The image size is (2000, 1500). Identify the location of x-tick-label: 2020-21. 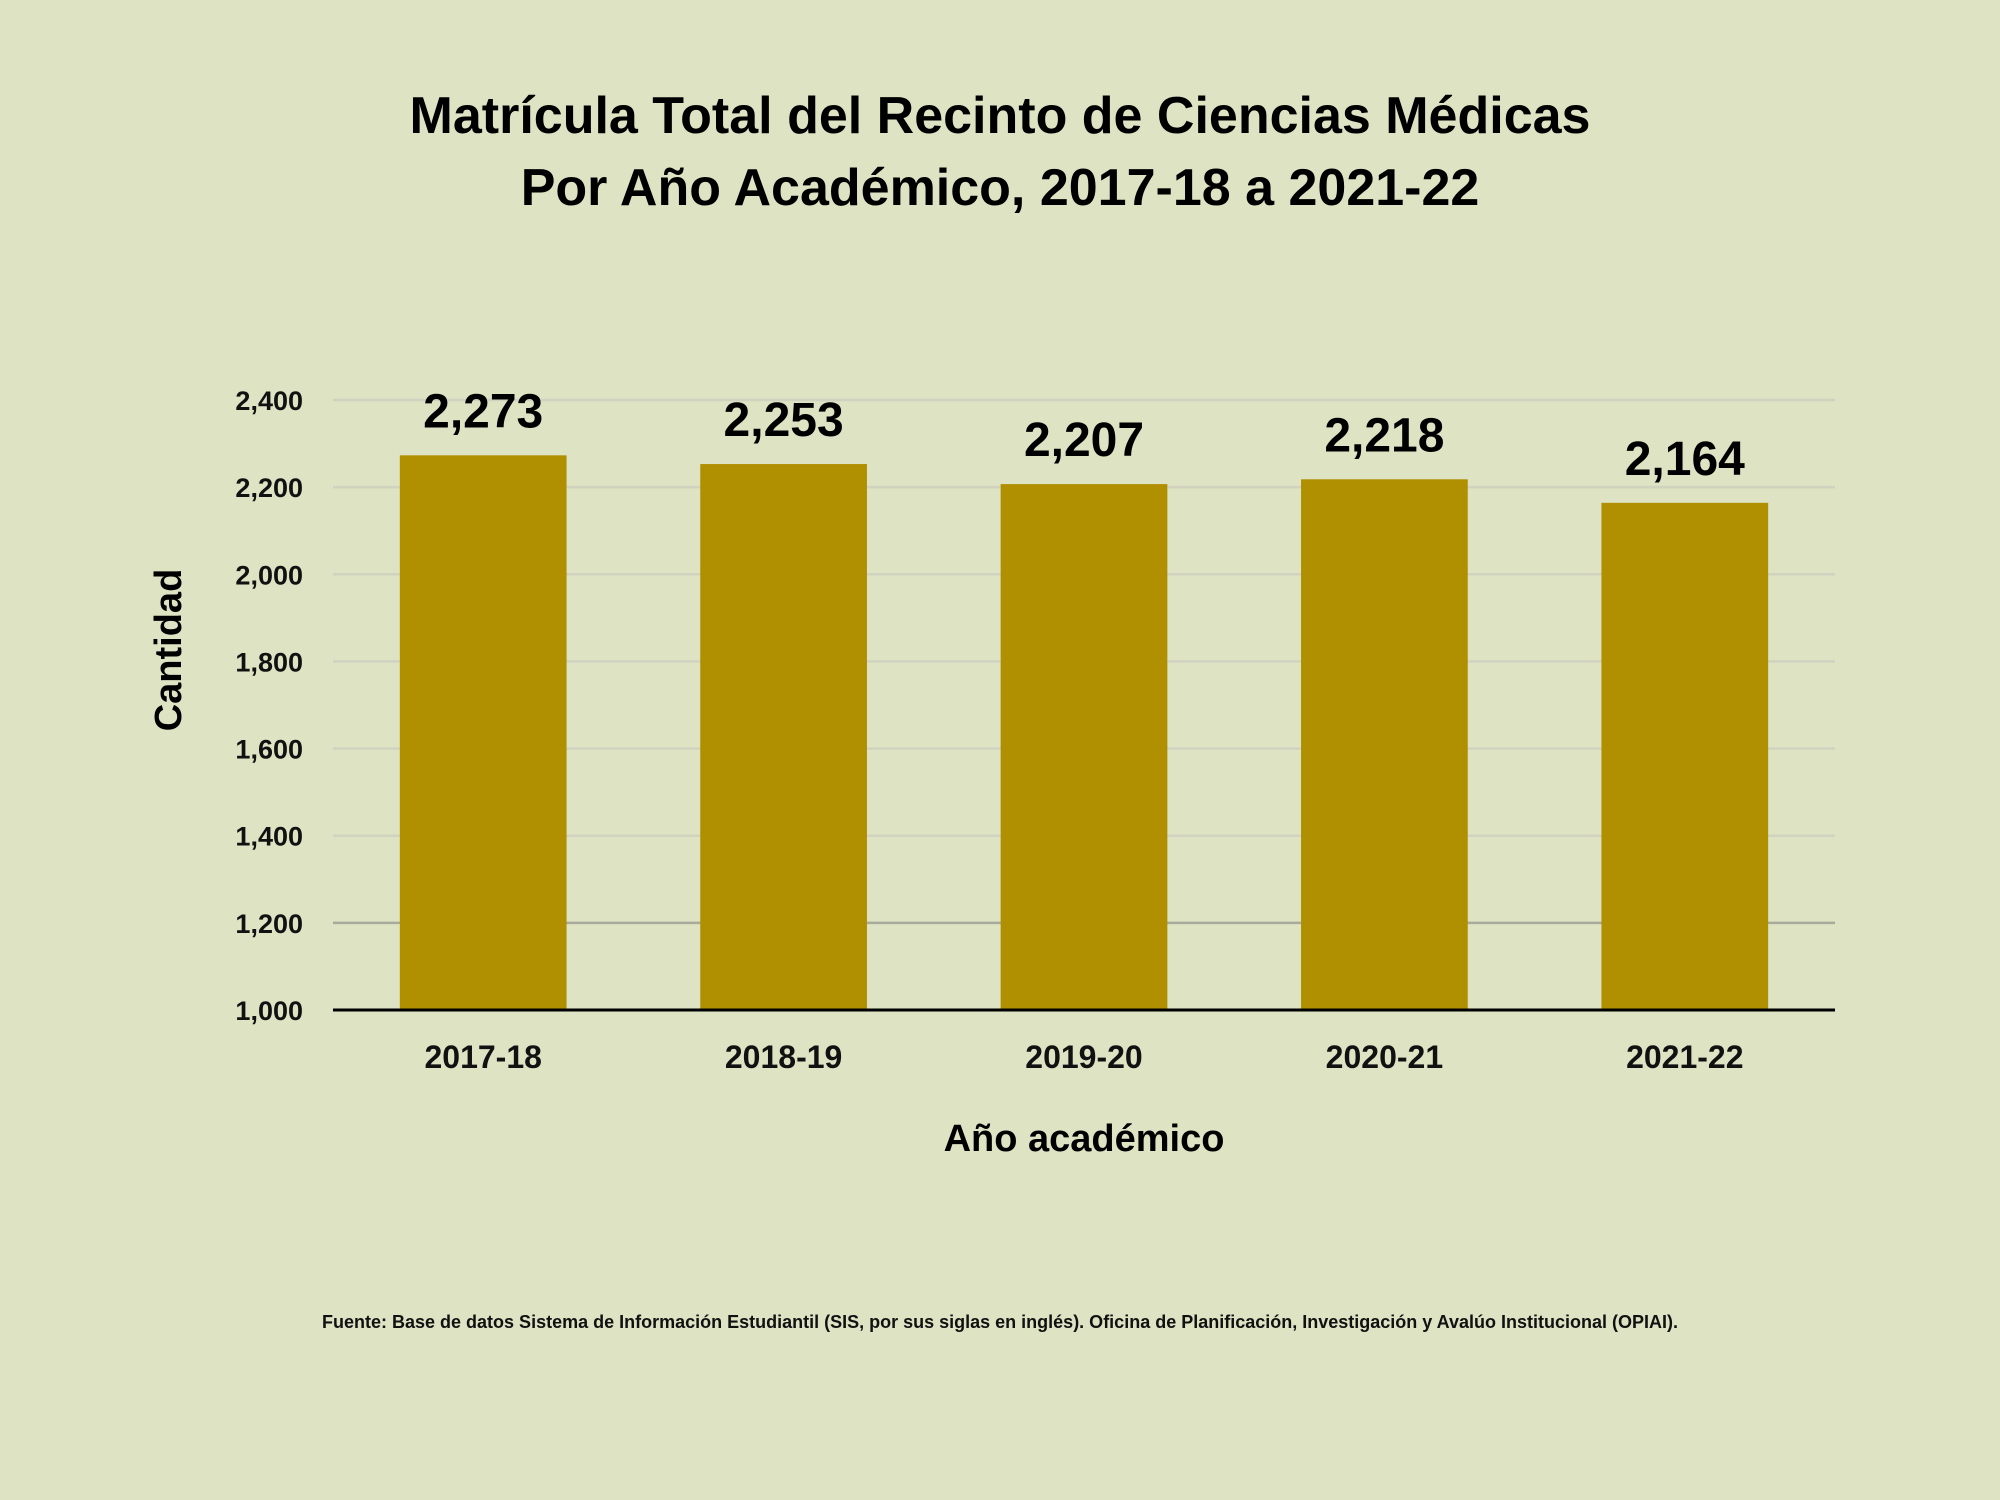
(1384, 1057).